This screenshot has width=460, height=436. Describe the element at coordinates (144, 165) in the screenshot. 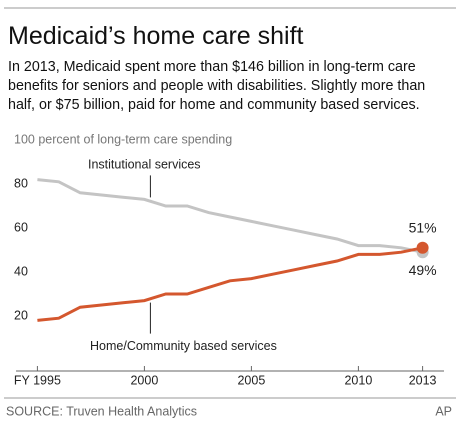

I see `series-label: Institutional services` at that location.